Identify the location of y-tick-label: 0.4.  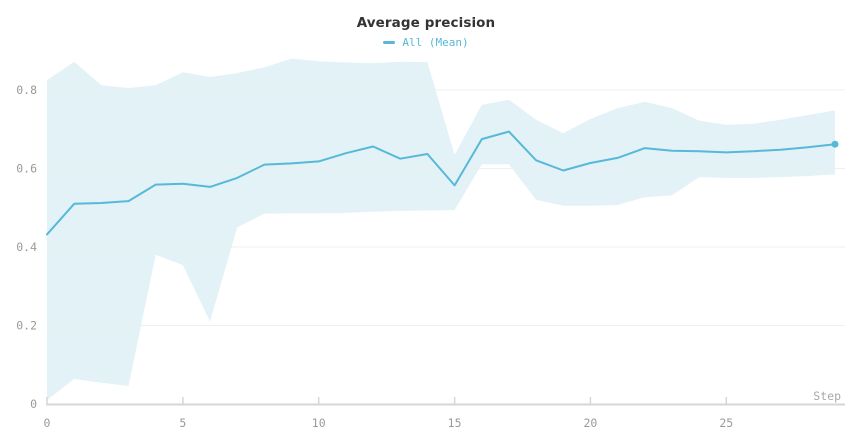
(26, 247).